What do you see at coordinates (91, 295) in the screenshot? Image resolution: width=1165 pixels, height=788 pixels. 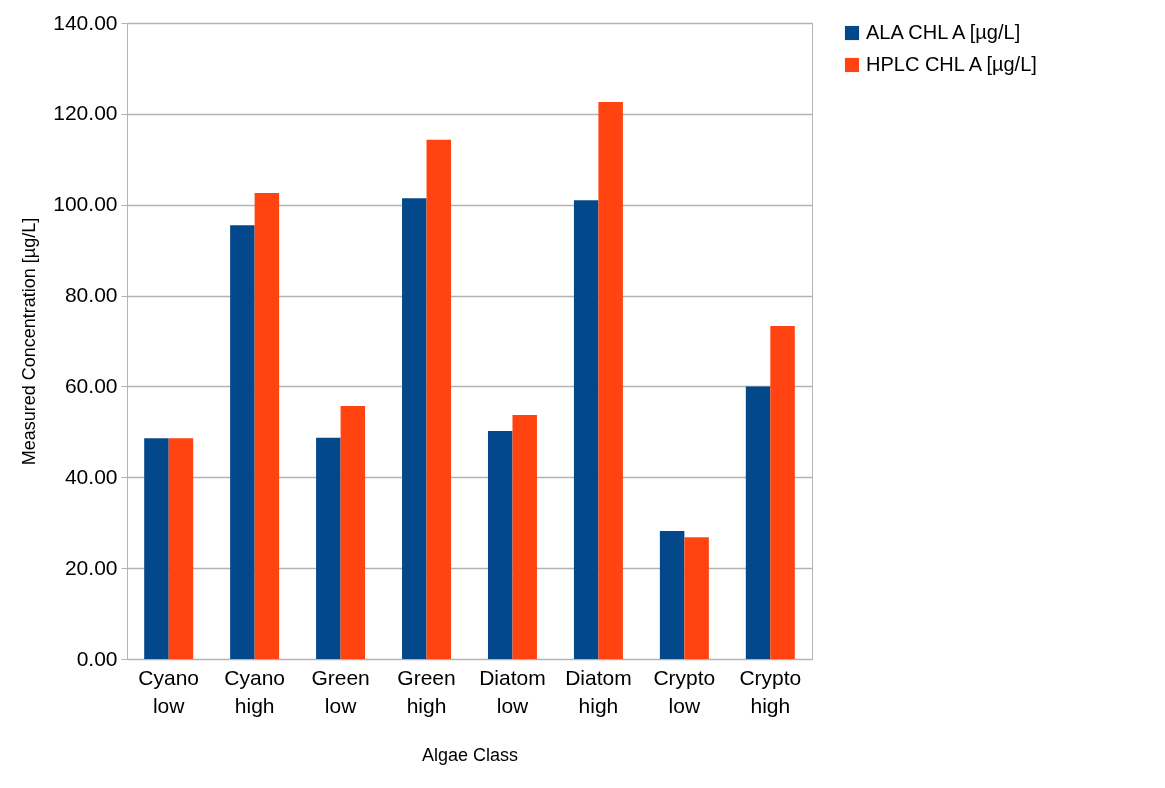 I see `y-tick-label: 80.00` at bounding box center [91, 295].